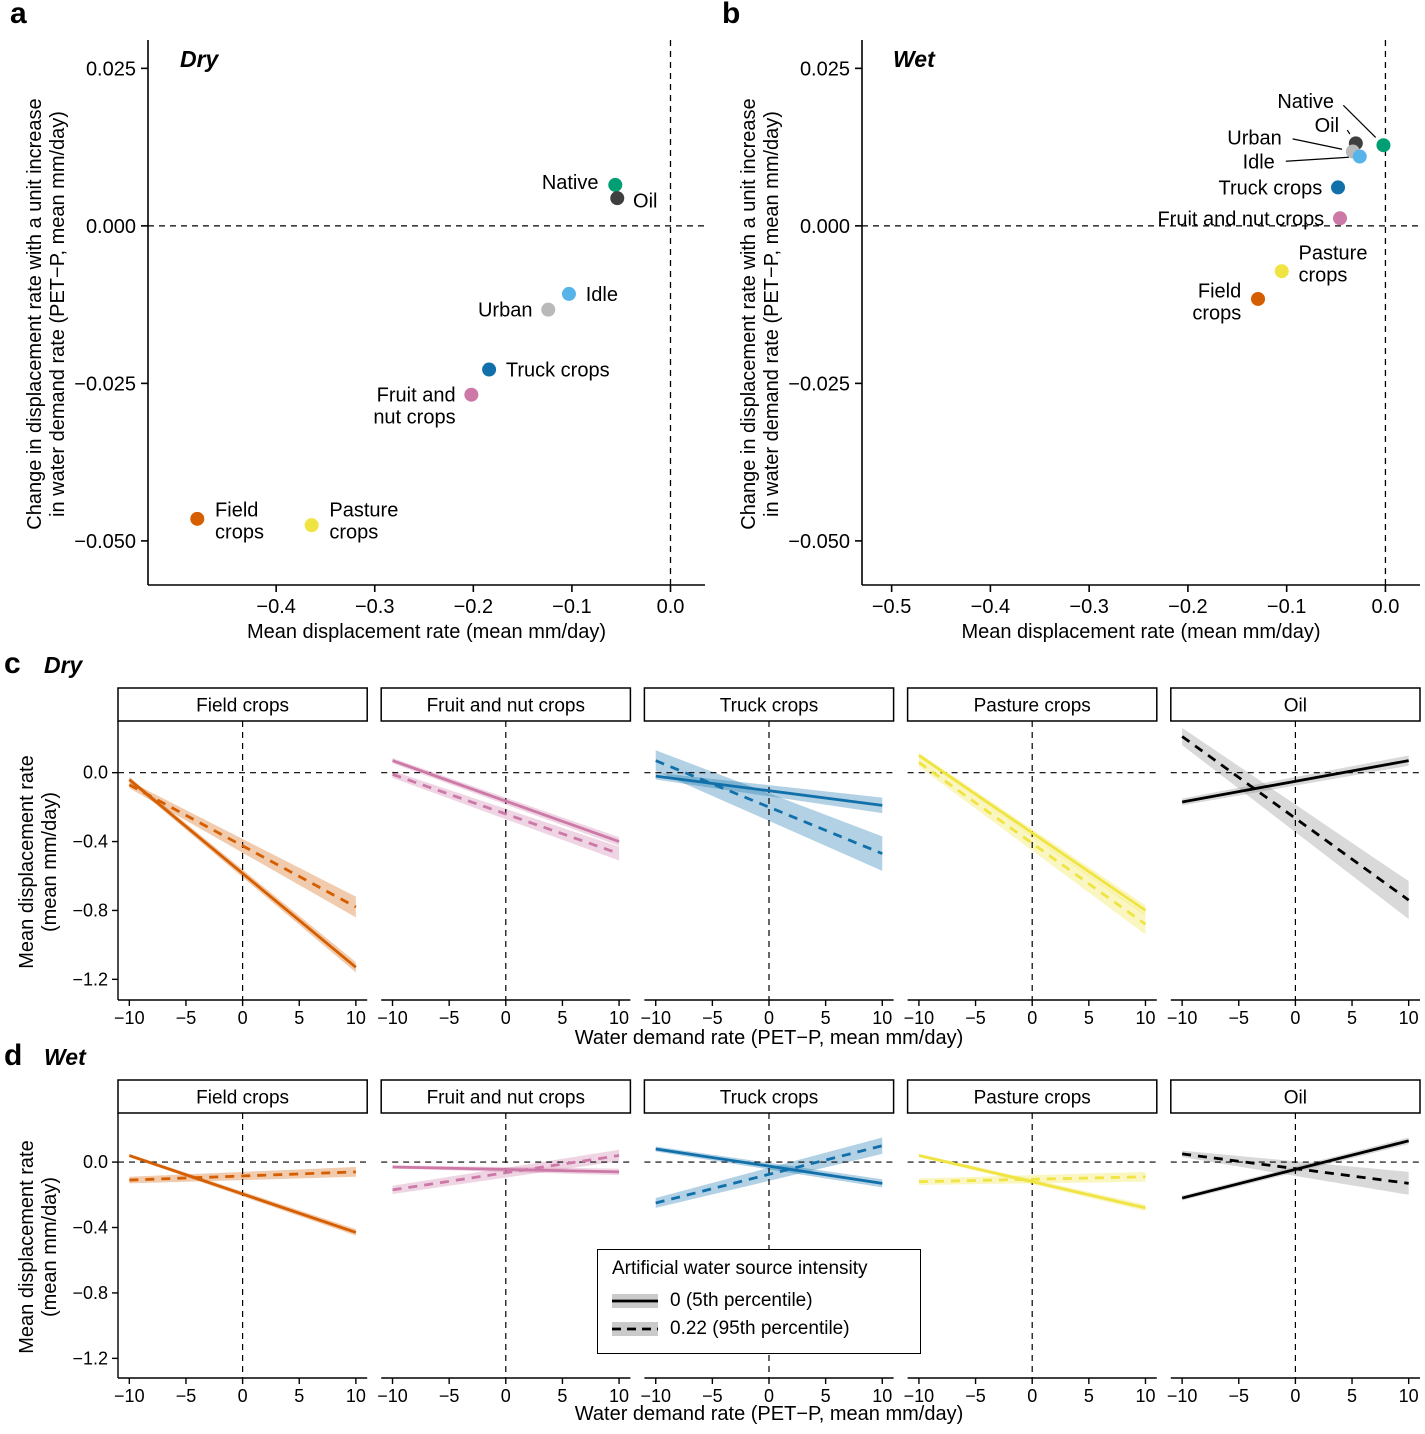  Describe the element at coordinates (471, 394) in the screenshot. I see `a-point-fruit-and-nut-crops` at that location.